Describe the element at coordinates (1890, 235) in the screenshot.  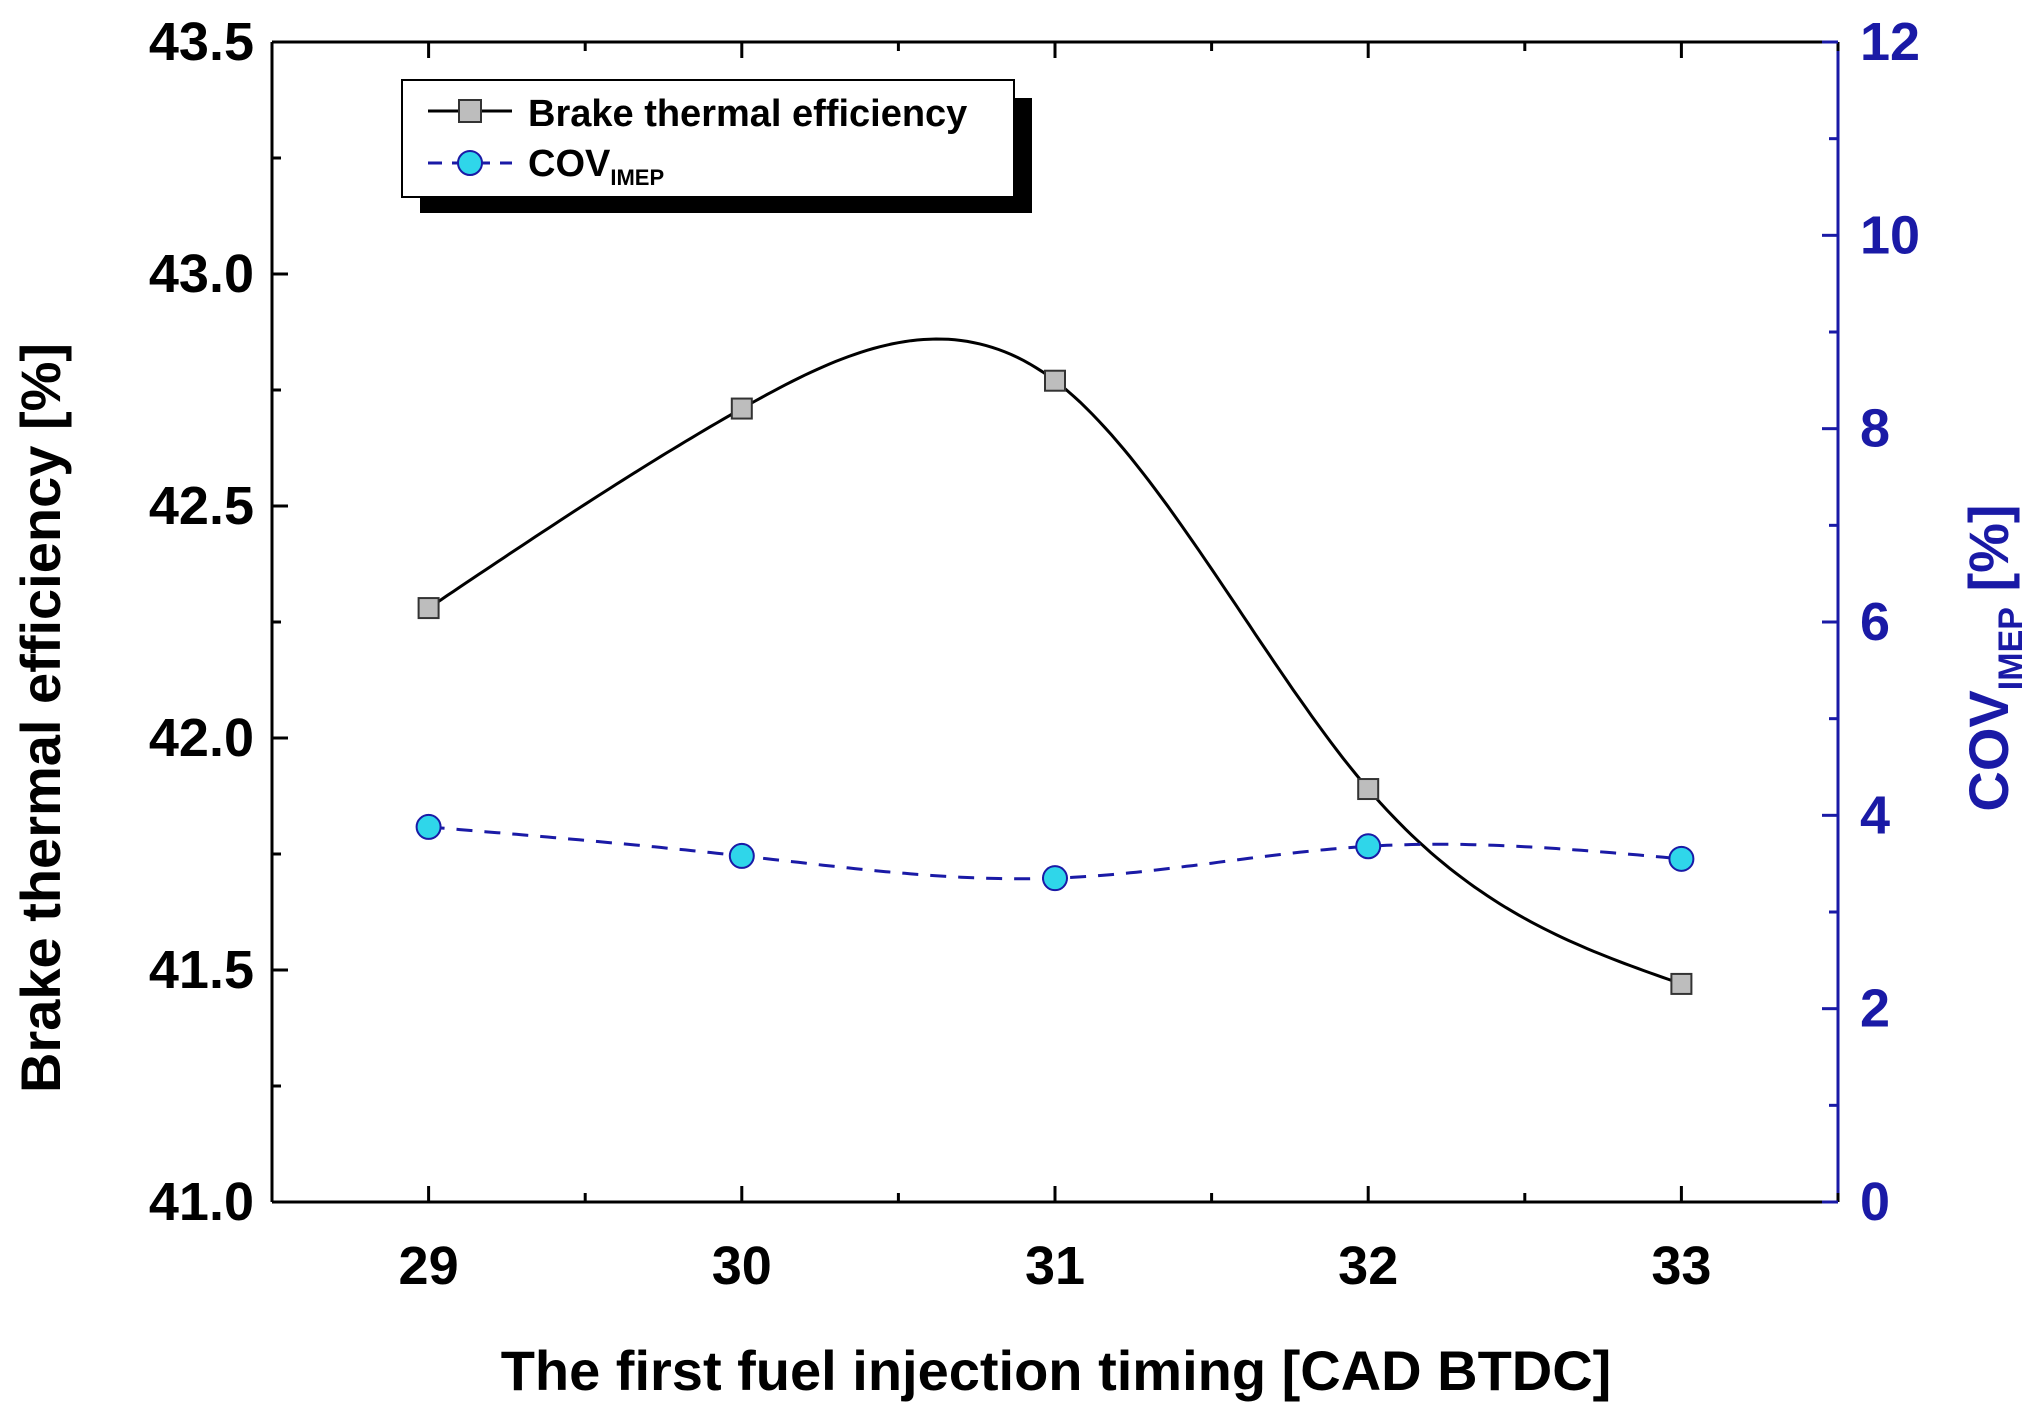
I see `y2-tick-label-10: 10` at that location.